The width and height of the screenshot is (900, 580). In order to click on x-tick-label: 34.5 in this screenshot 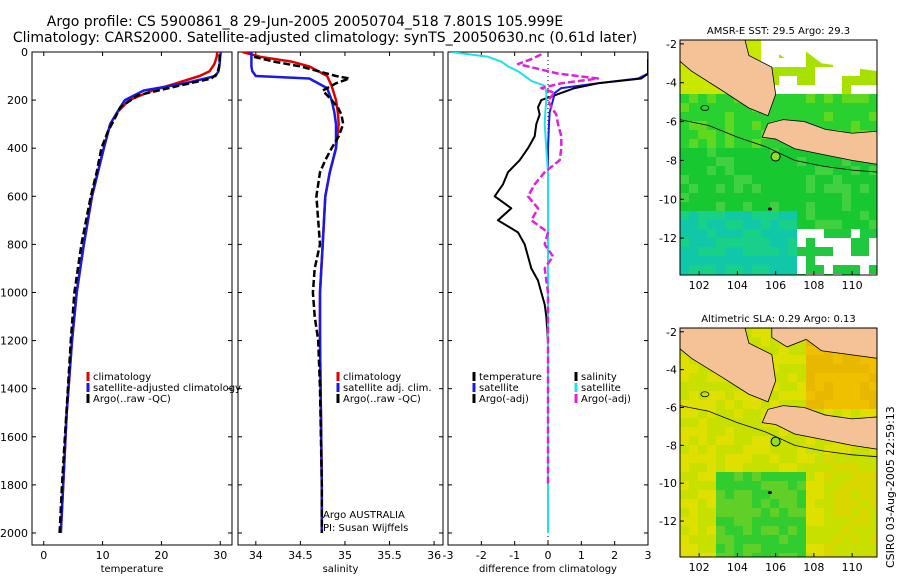, I will do `click(300, 555)`.